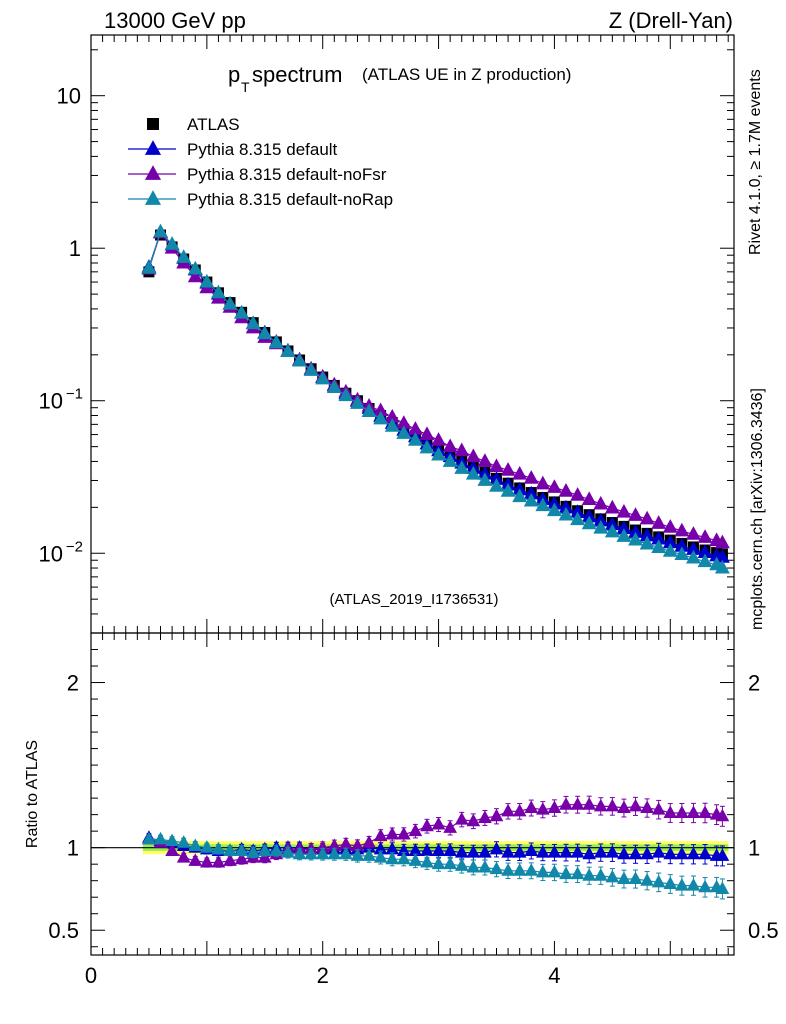 This screenshot has width=786, height=1024. What do you see at coordinates (74, 546) in the screenshot?
I see `y-tick-label-exp: −2` at bounding box center [74, 546].